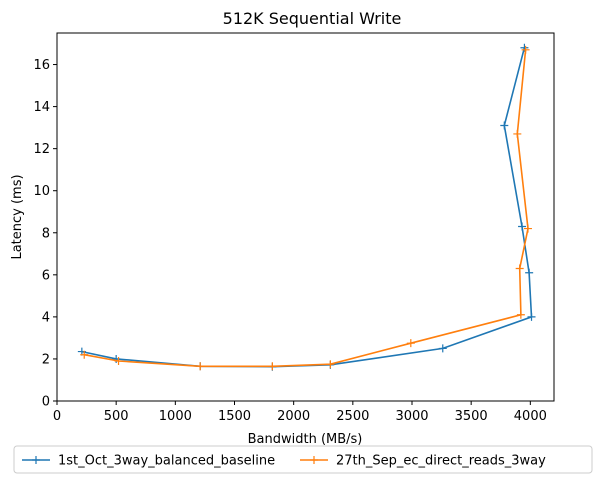 The width and height of the screenshot is (601, 481). I want to click on x-tick-label: 2500, so click(352, 416).